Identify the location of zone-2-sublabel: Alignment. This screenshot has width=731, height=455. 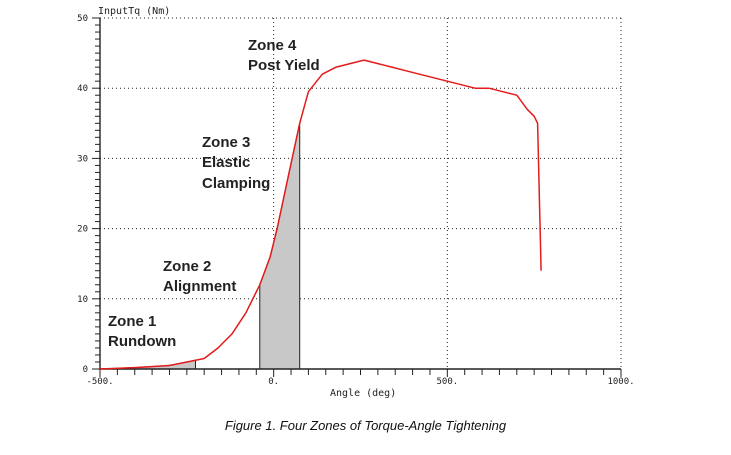
(199, 286).